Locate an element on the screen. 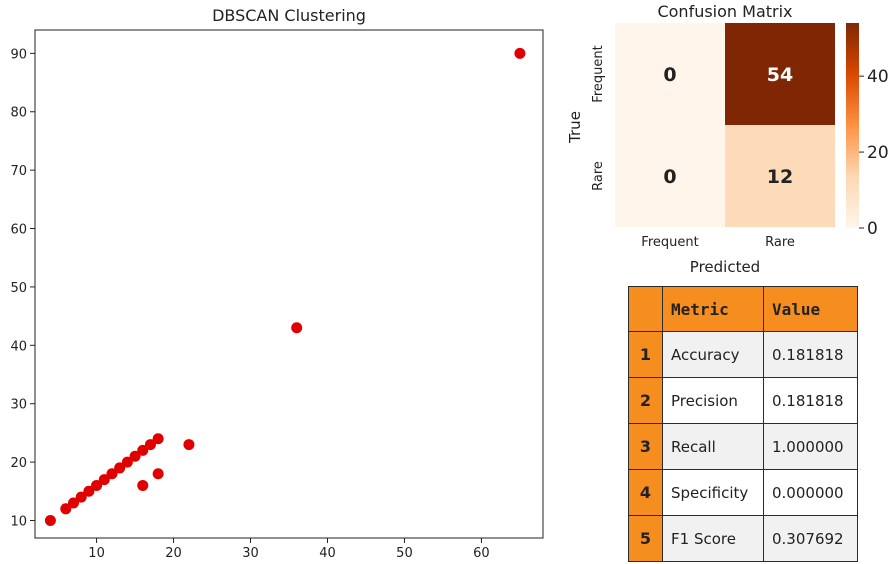  y-tick-label: 80 is located at coordinates (18, 113).